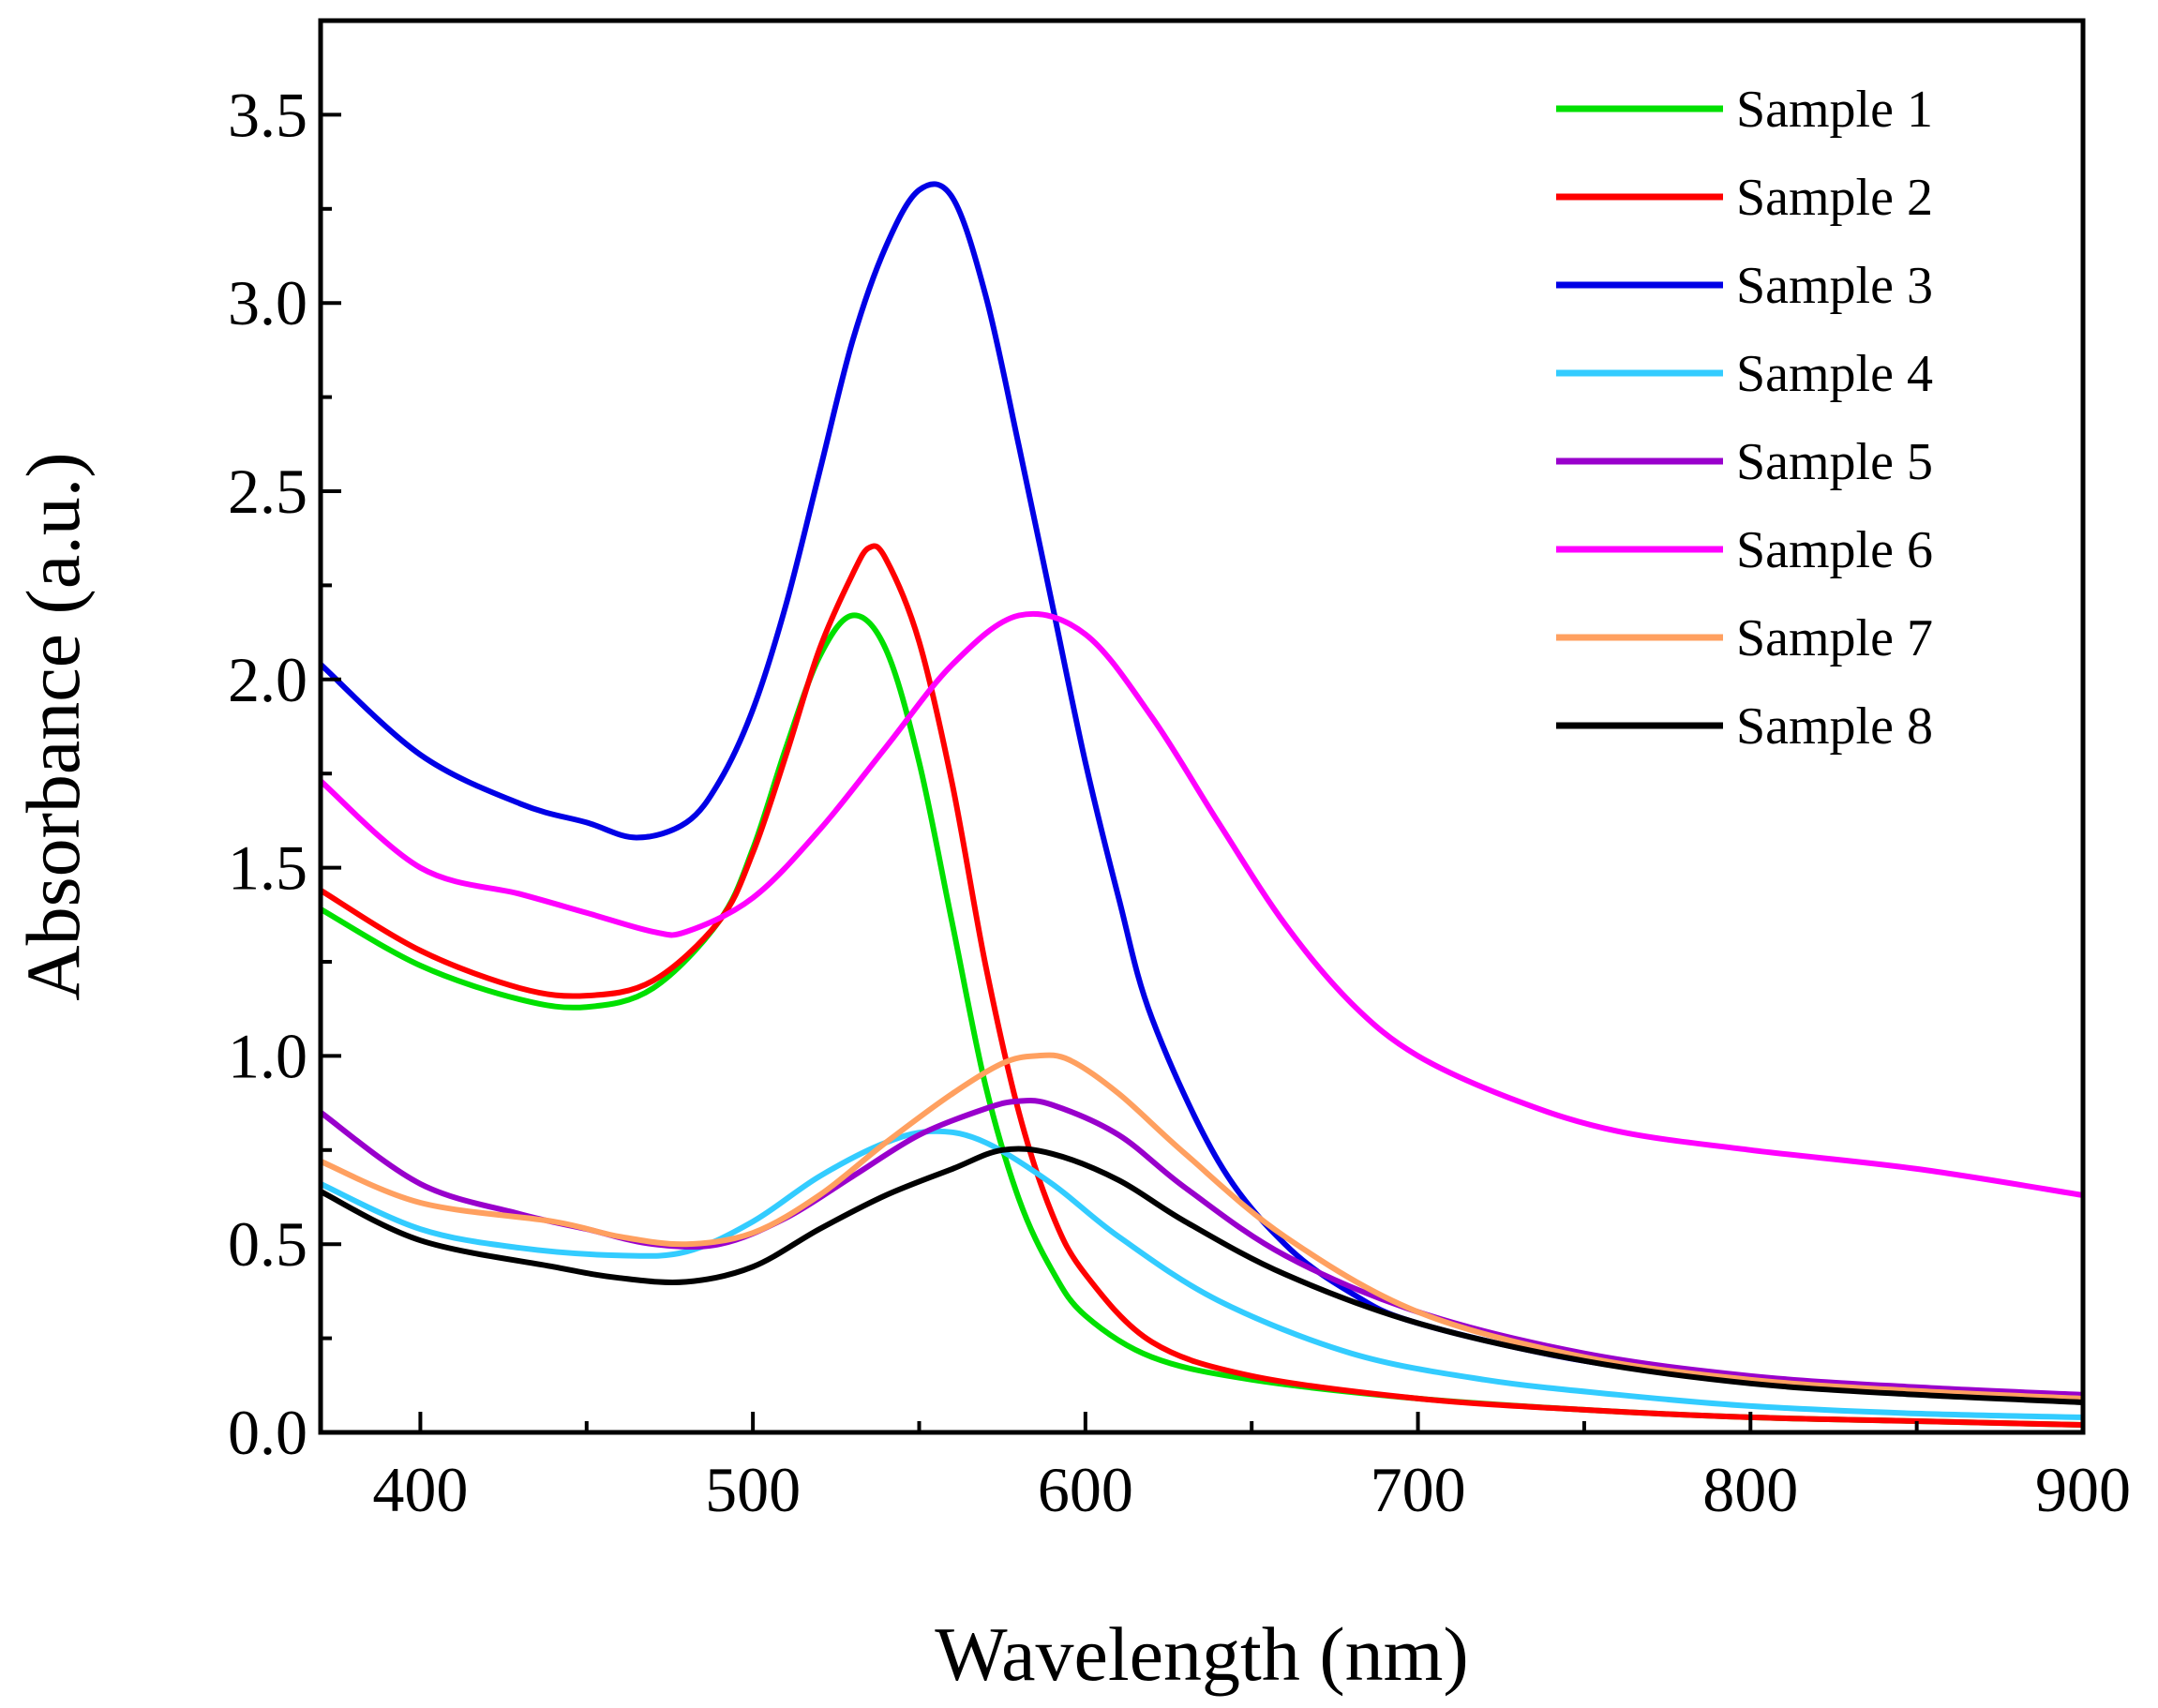  I want to click on legend-item-sample-7: Sample 7, so click(1744, 638).